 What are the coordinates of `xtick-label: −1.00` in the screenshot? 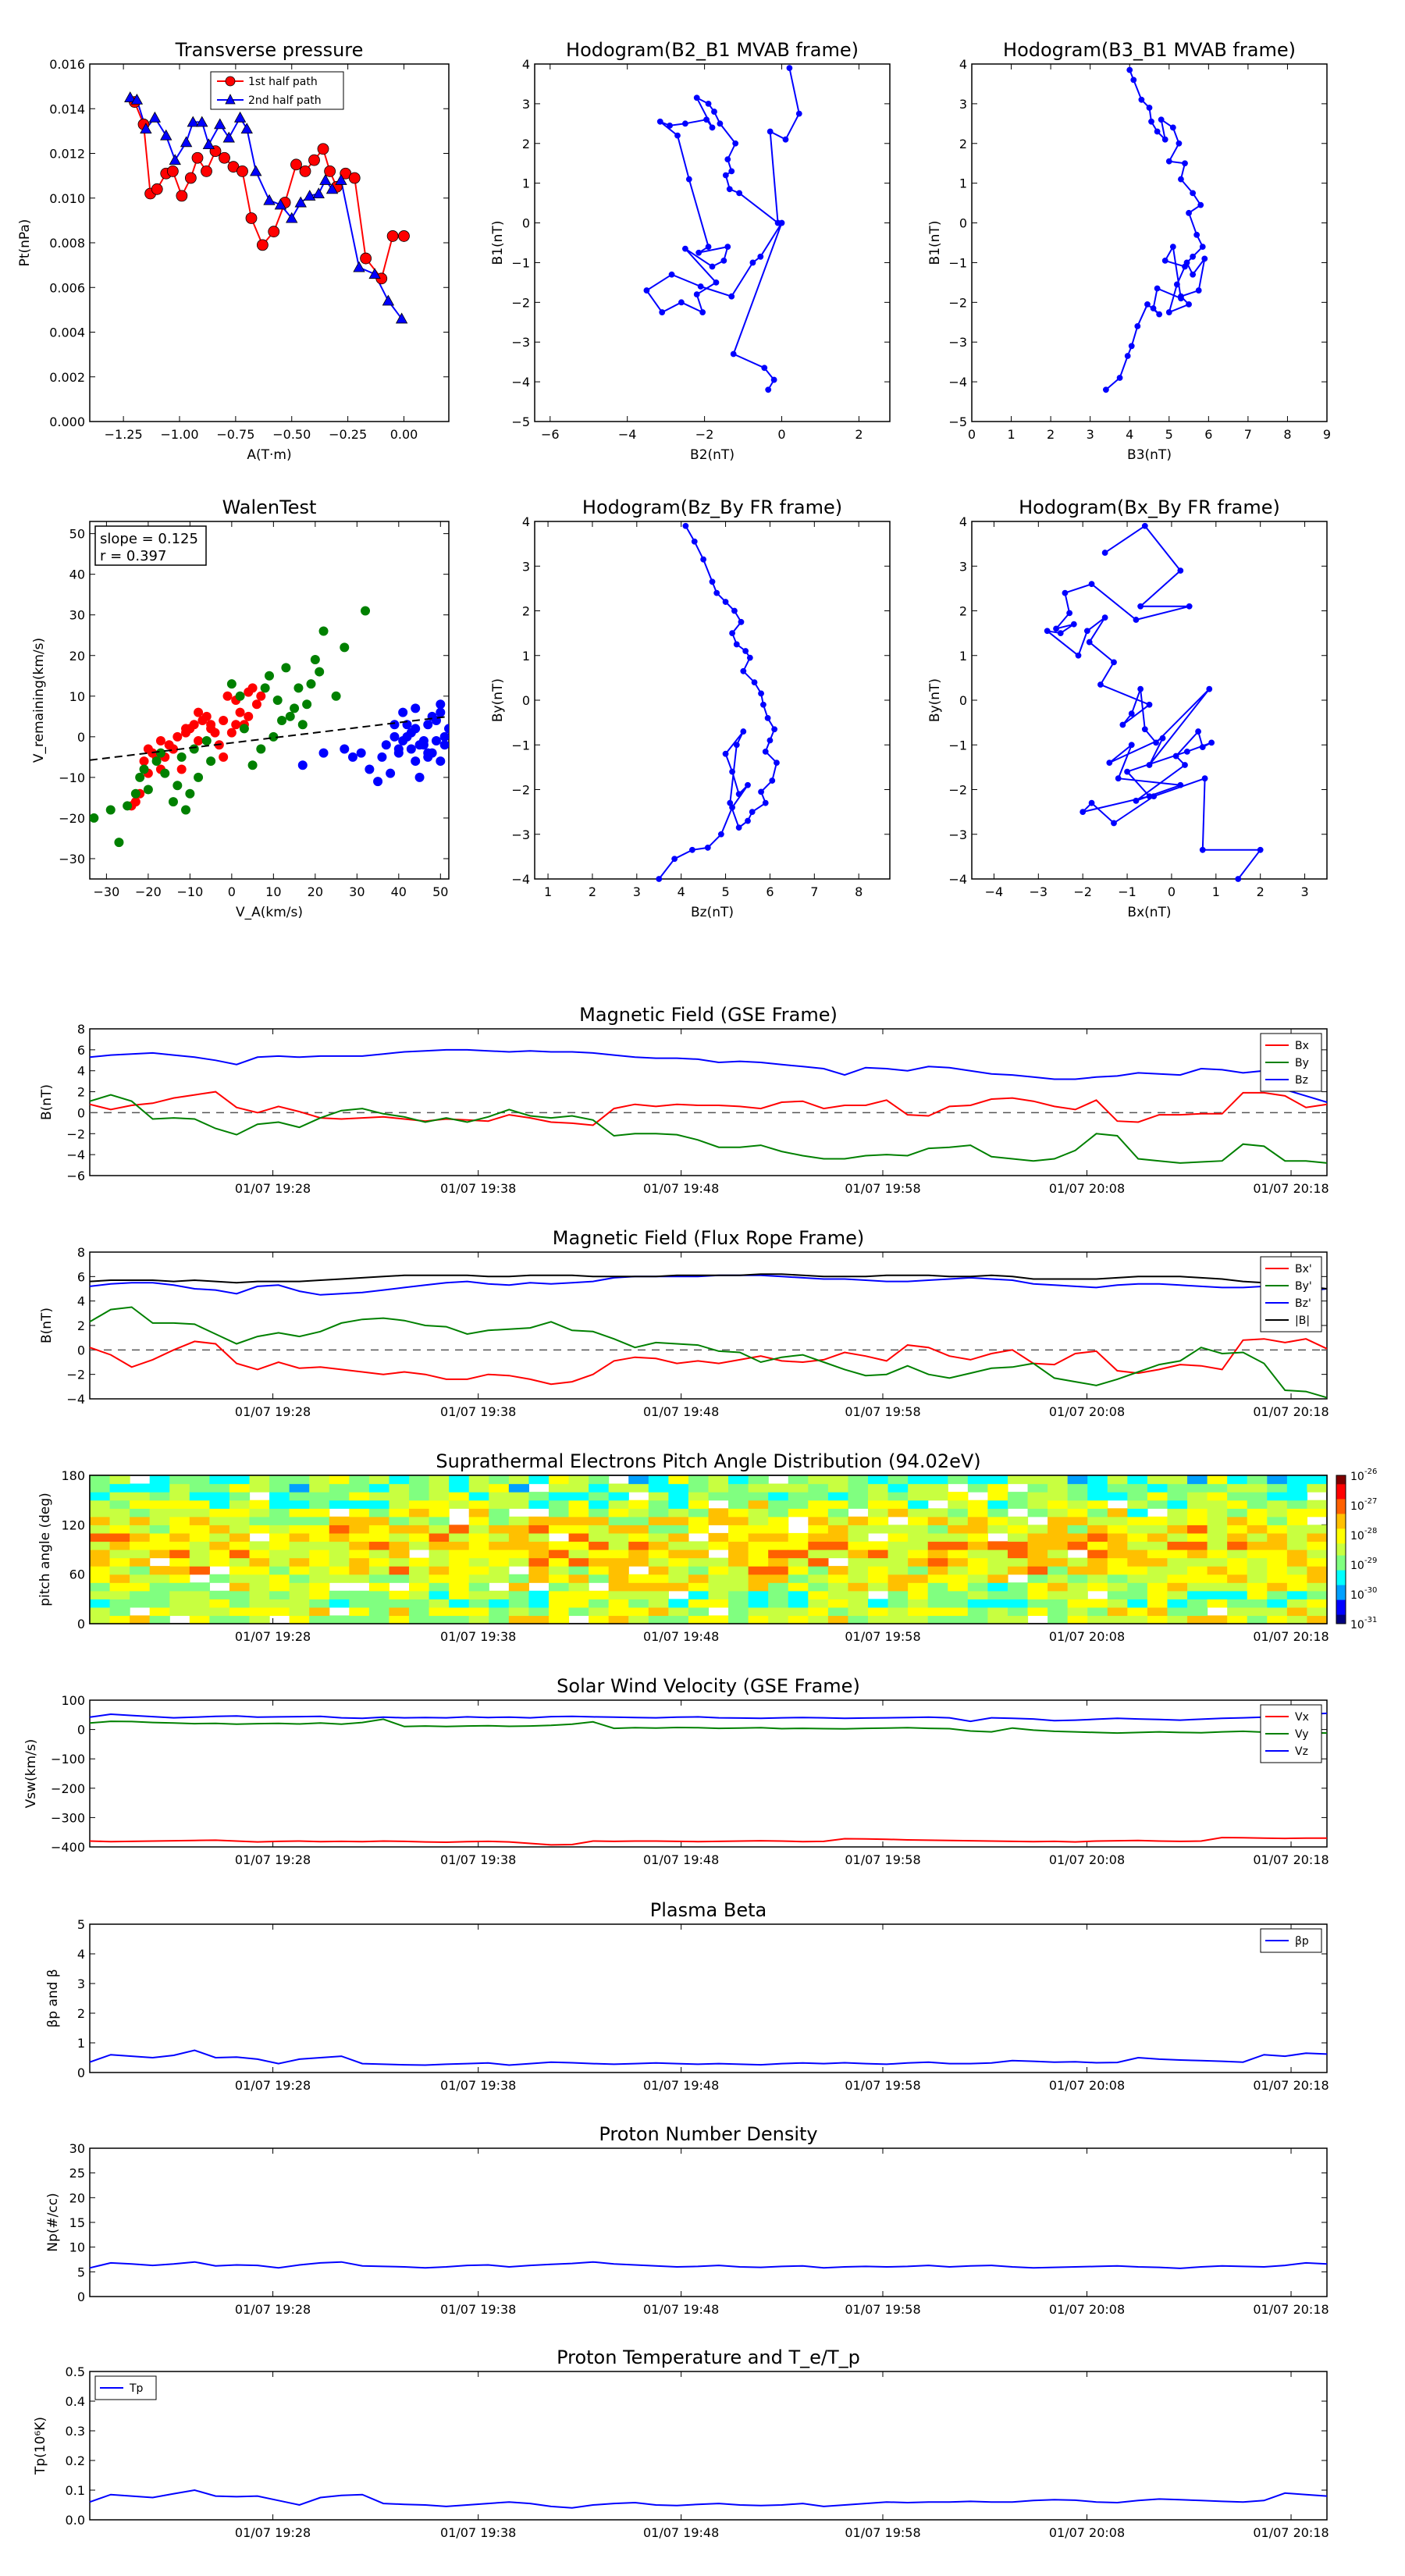 It's located at (179, 434).